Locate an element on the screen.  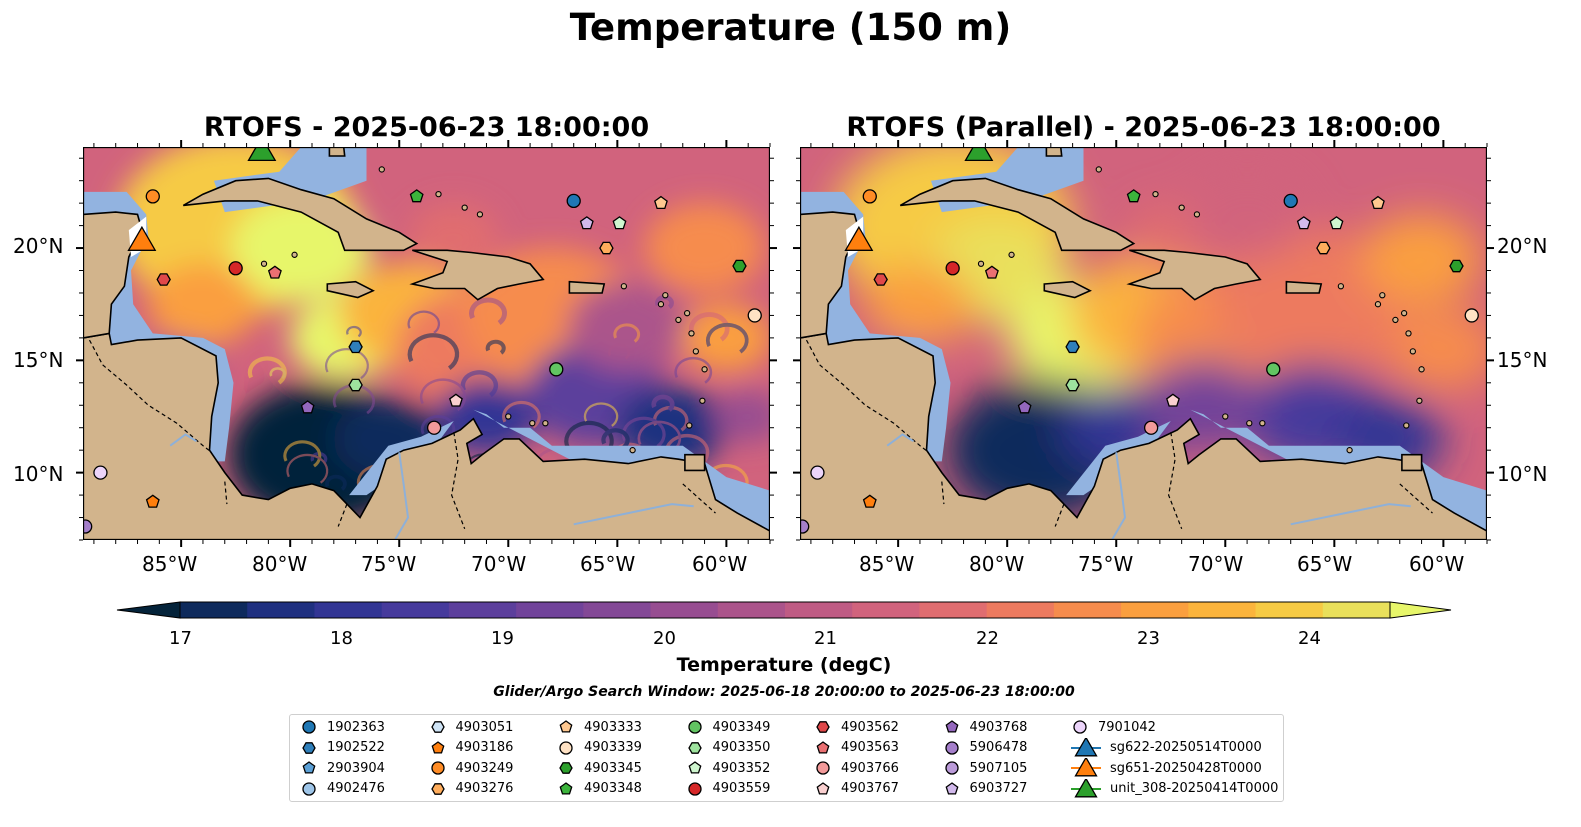
legend-label: 6903727 is located at coordinates (998, 788).